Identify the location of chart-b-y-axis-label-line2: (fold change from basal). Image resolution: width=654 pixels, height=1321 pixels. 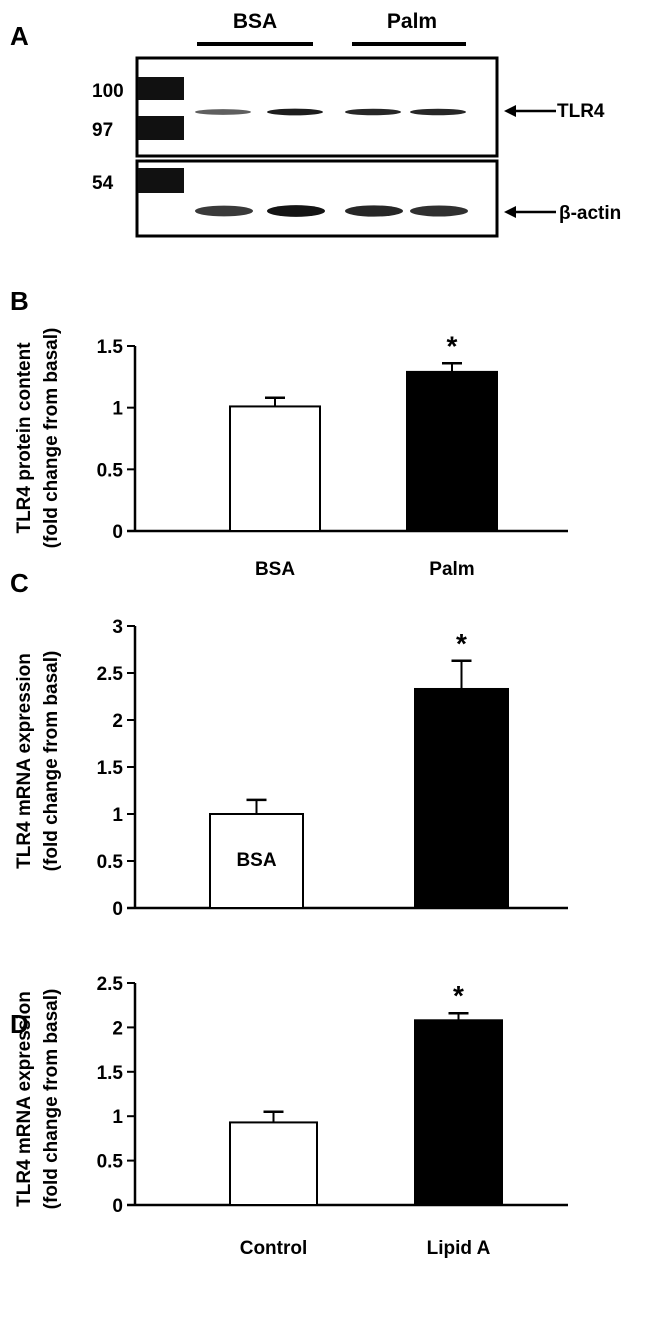
(51, 438).